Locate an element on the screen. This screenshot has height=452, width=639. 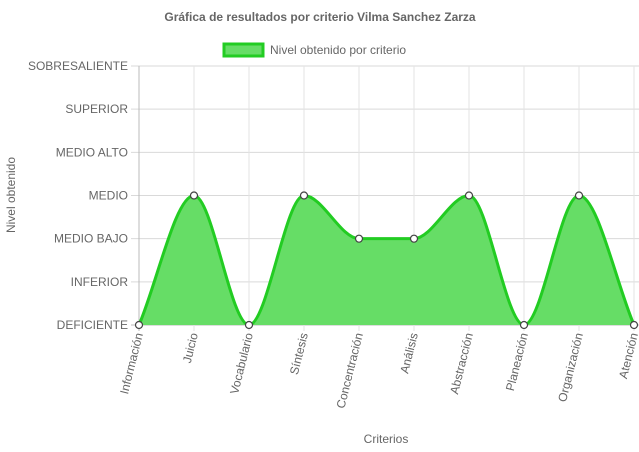
legend-swatch is located at coordinates (243, 50).